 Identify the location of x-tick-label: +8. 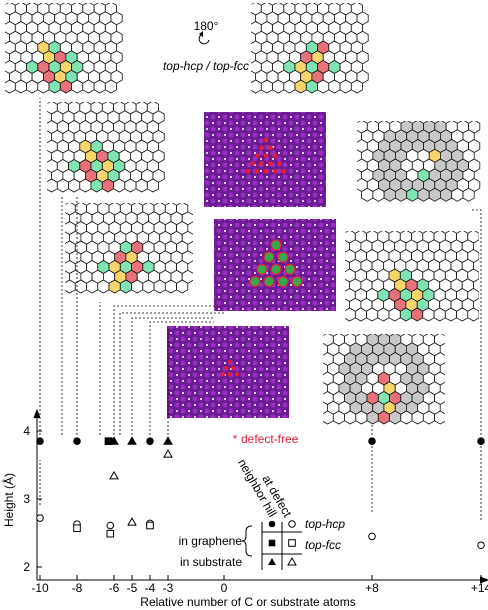
(372, 588).